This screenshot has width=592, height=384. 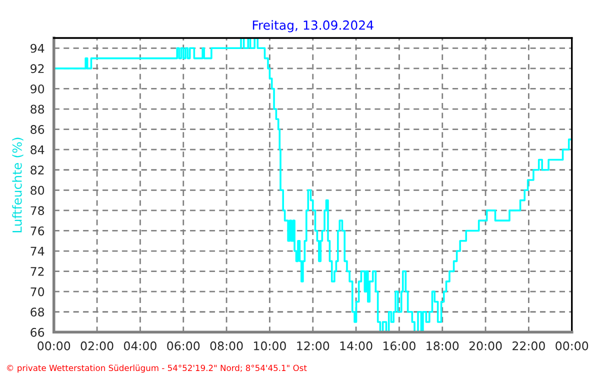 What do you see at coordinates (37, 69) in the screenshot?
I see `y-tick-label: 92` at bounding box center [37, 69].